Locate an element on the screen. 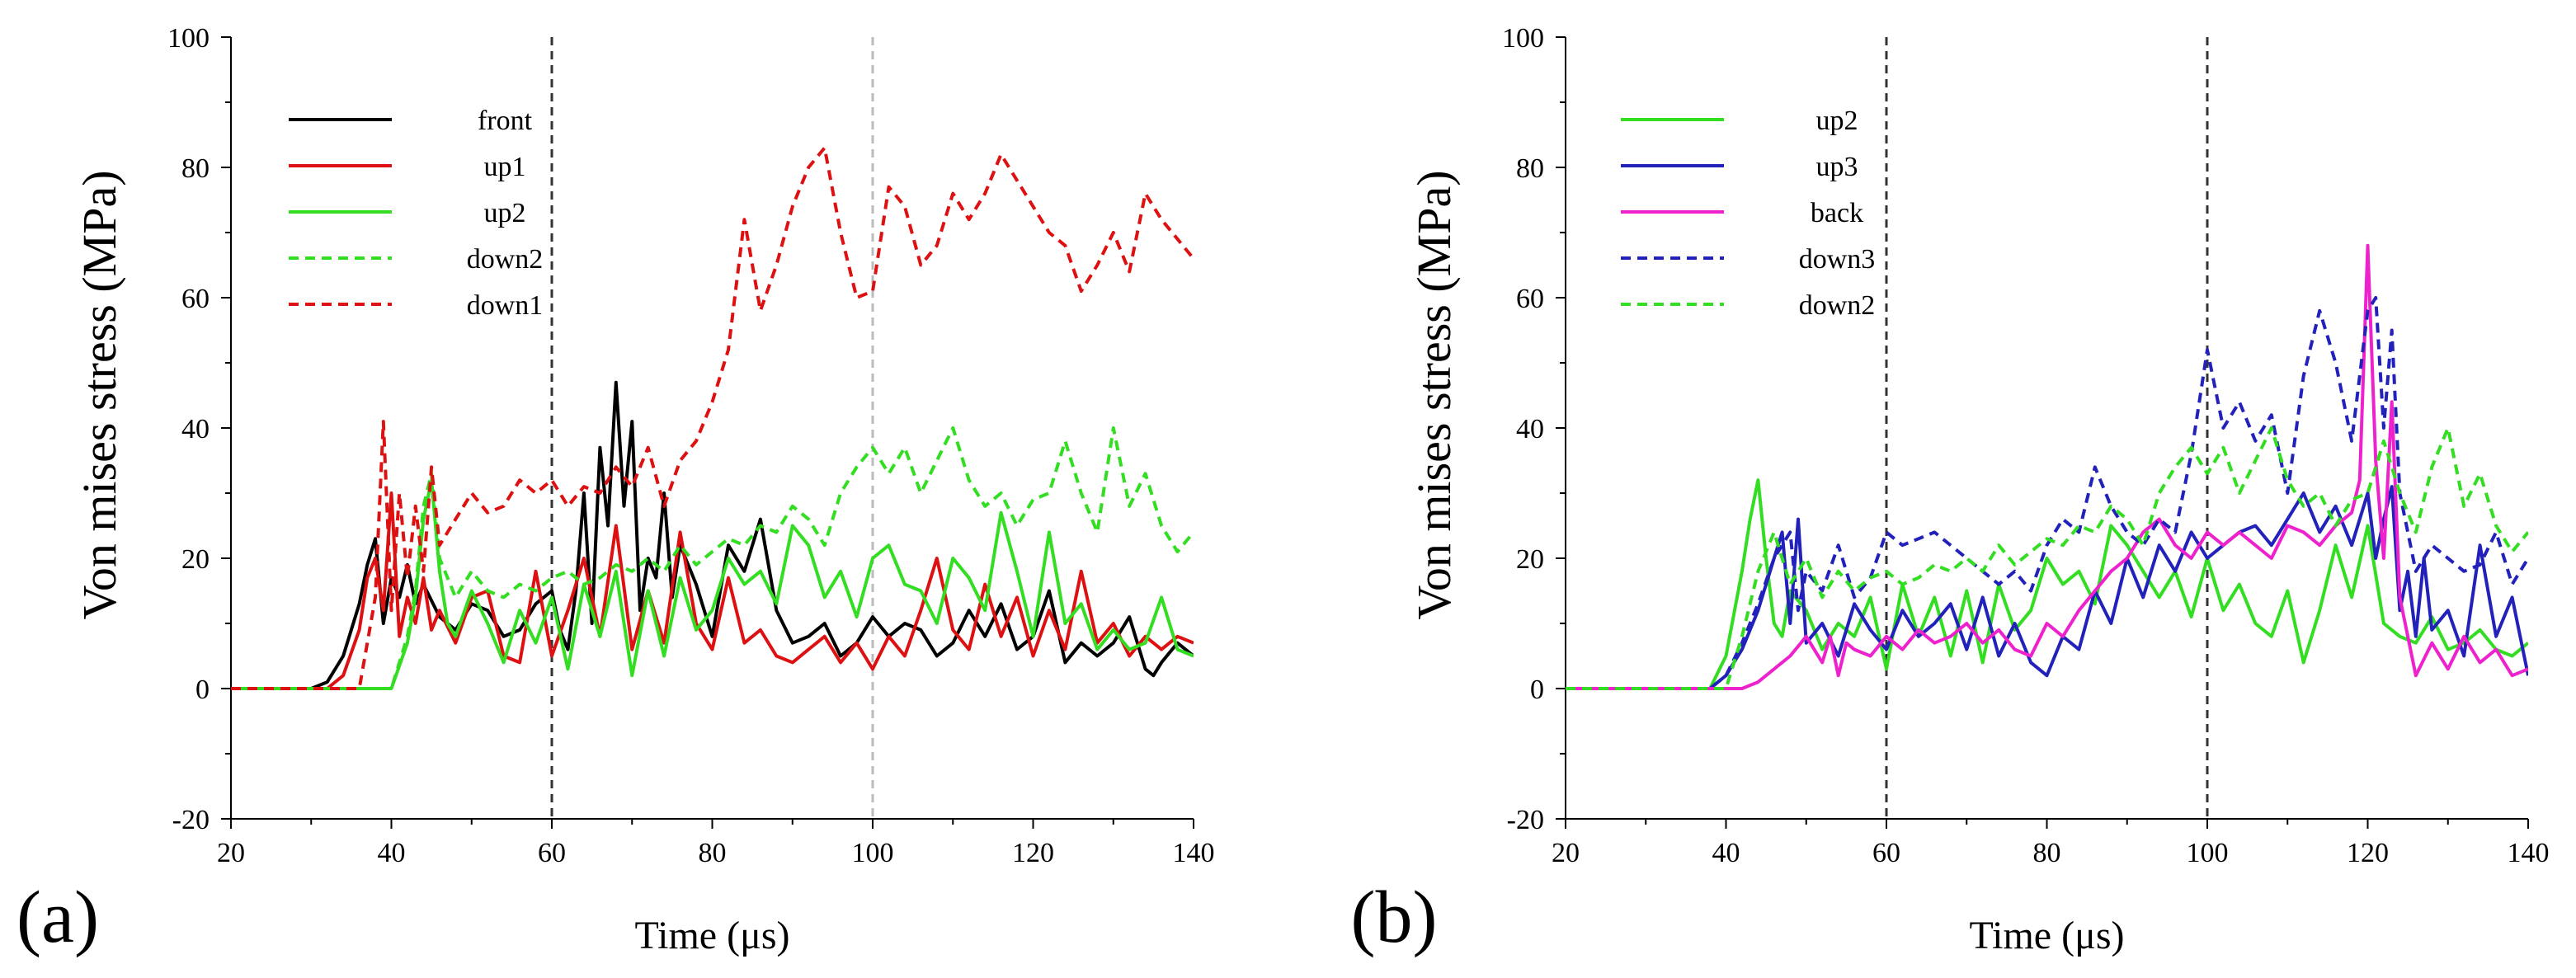 This screenshot has height=978, width=2576. legend-label-down1: down1 is located at coordinates (506, 305).